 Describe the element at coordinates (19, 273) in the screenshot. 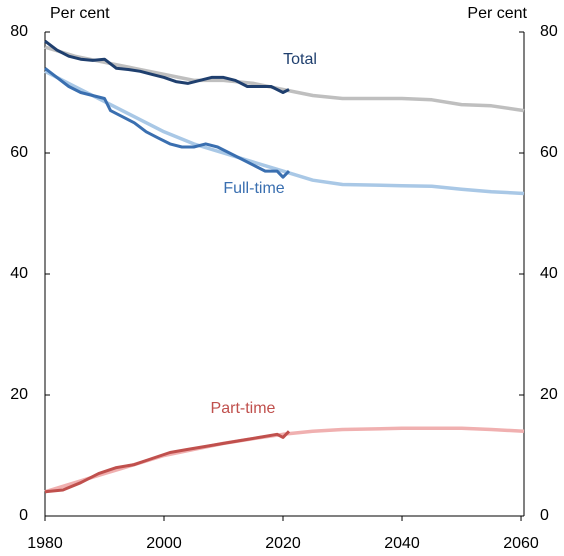

I see `y-tick-label: 40` at that location.